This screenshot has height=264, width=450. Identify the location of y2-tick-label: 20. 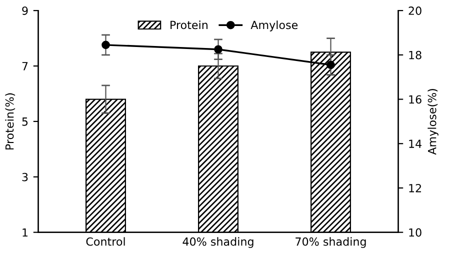
(415, 10).